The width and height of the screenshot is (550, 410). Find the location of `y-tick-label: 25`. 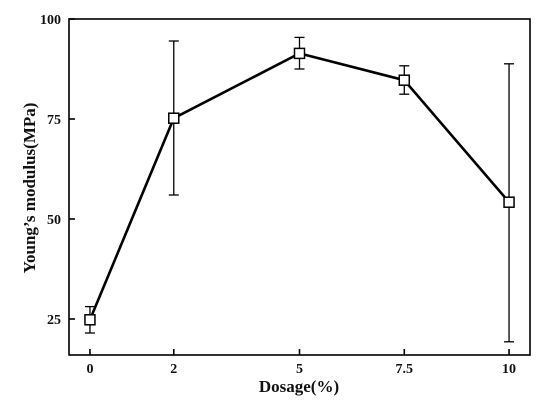

y-tick-label: 25 is located at coordinates (54, 320).